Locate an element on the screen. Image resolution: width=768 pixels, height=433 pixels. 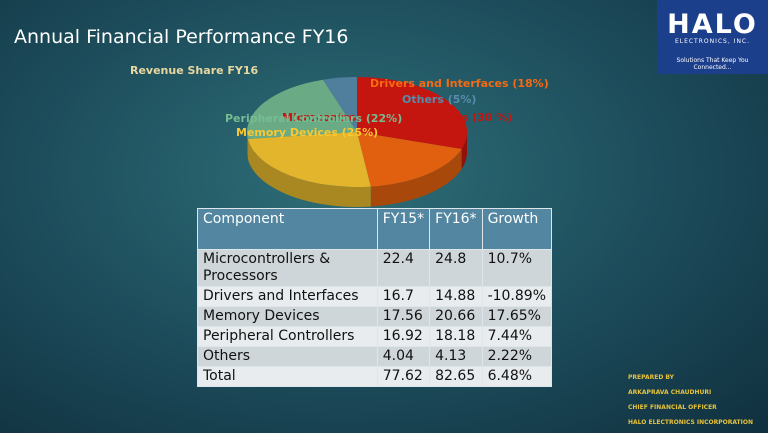
footer-line: PREPARED BY is located at coordinates (651, 377).